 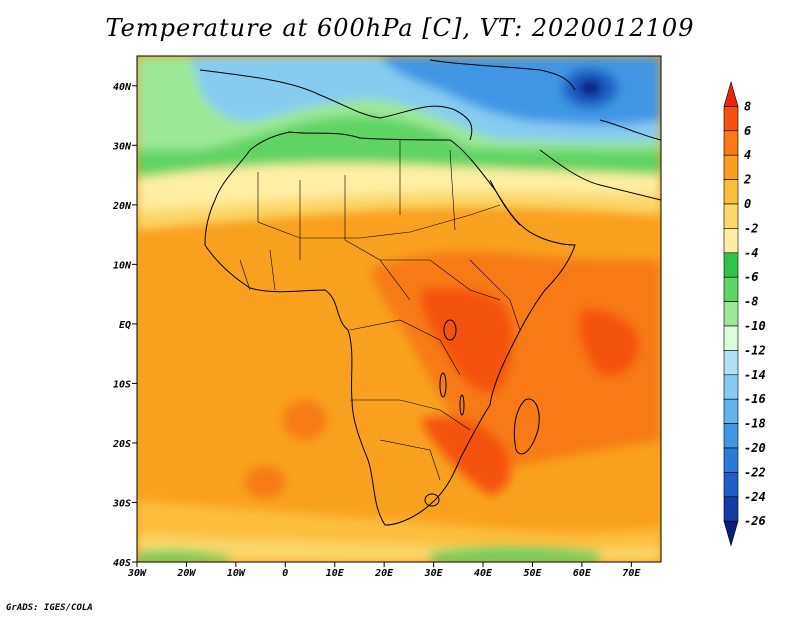 What do you see at coordinates (747, 106) in the screenshot?
I see `colorbar-label: 8` at bounding box center [747, 106].